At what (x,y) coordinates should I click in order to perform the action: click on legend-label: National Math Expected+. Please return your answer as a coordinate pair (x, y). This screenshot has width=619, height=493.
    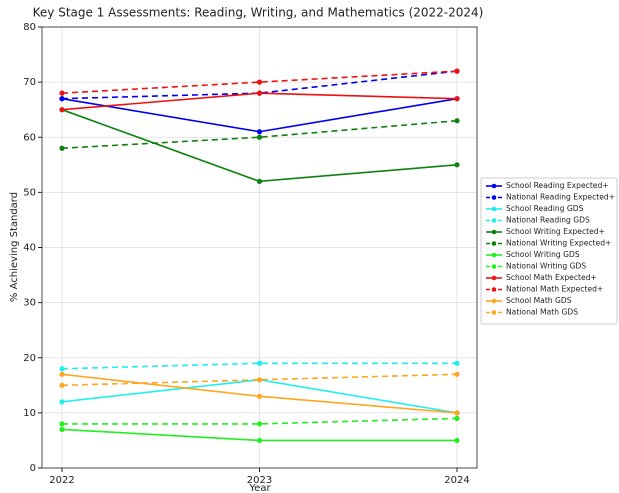
    Looking at the image, I should click on (554, 289).